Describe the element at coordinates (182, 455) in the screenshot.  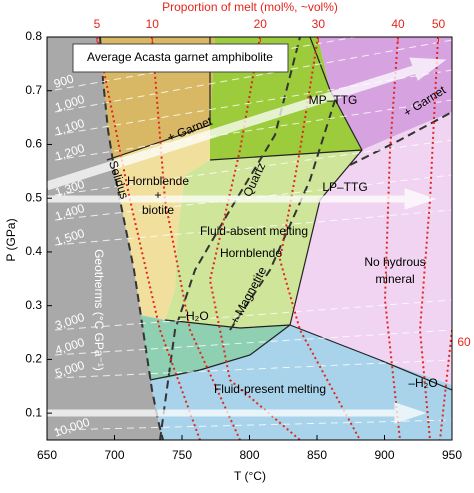
I see `x-tick-label: 750` at that location.